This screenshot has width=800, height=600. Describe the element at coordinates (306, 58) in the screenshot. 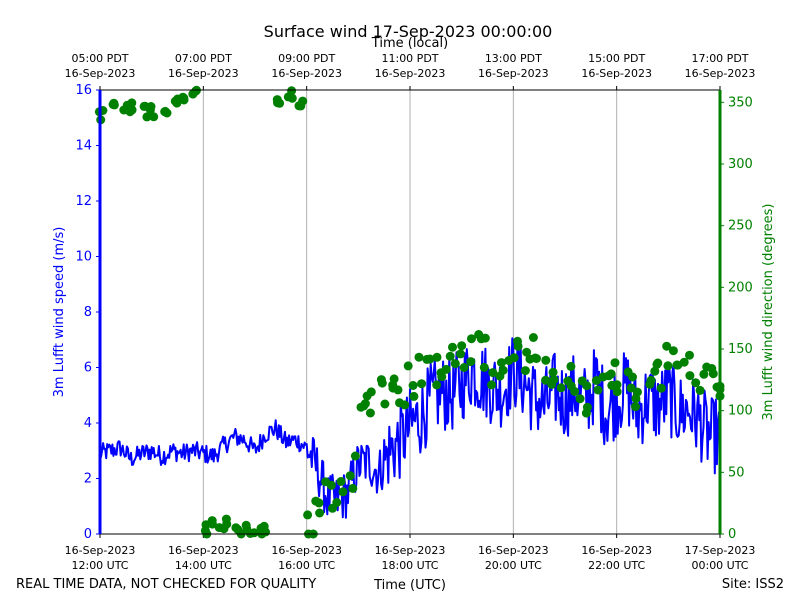

I see `top-tick-time: 09:00 PDT` at that location.